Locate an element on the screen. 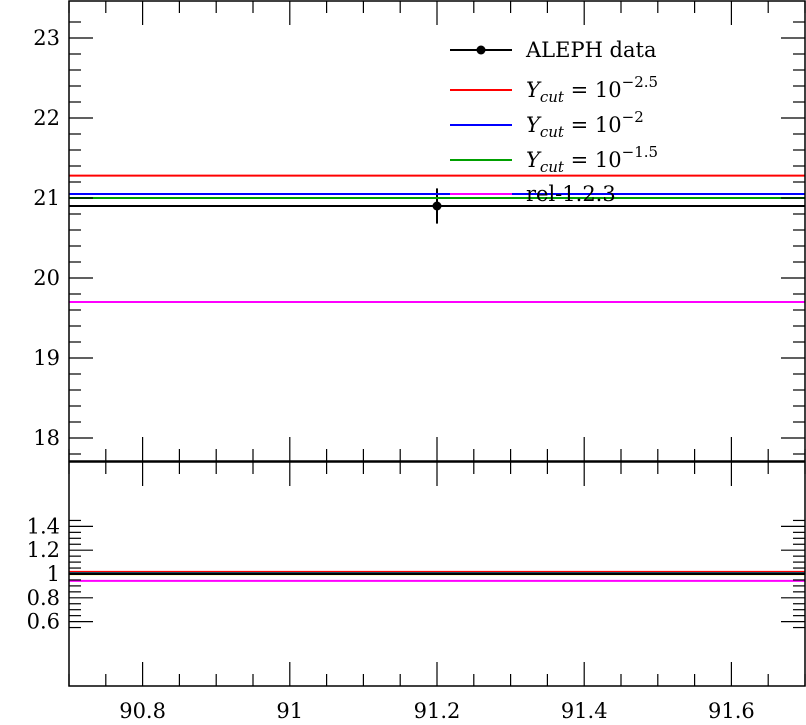  legend-marker is located at coordinates (481, 50).